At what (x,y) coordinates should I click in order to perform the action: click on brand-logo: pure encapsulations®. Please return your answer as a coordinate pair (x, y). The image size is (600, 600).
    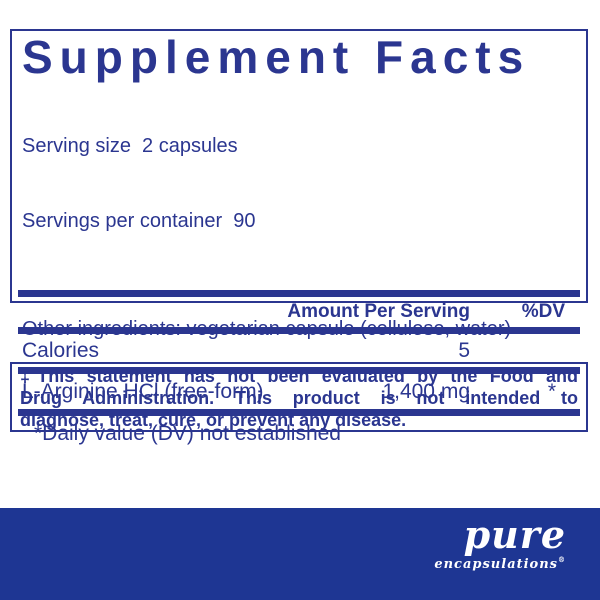
    Looking at the image, I should click on (500, 542).